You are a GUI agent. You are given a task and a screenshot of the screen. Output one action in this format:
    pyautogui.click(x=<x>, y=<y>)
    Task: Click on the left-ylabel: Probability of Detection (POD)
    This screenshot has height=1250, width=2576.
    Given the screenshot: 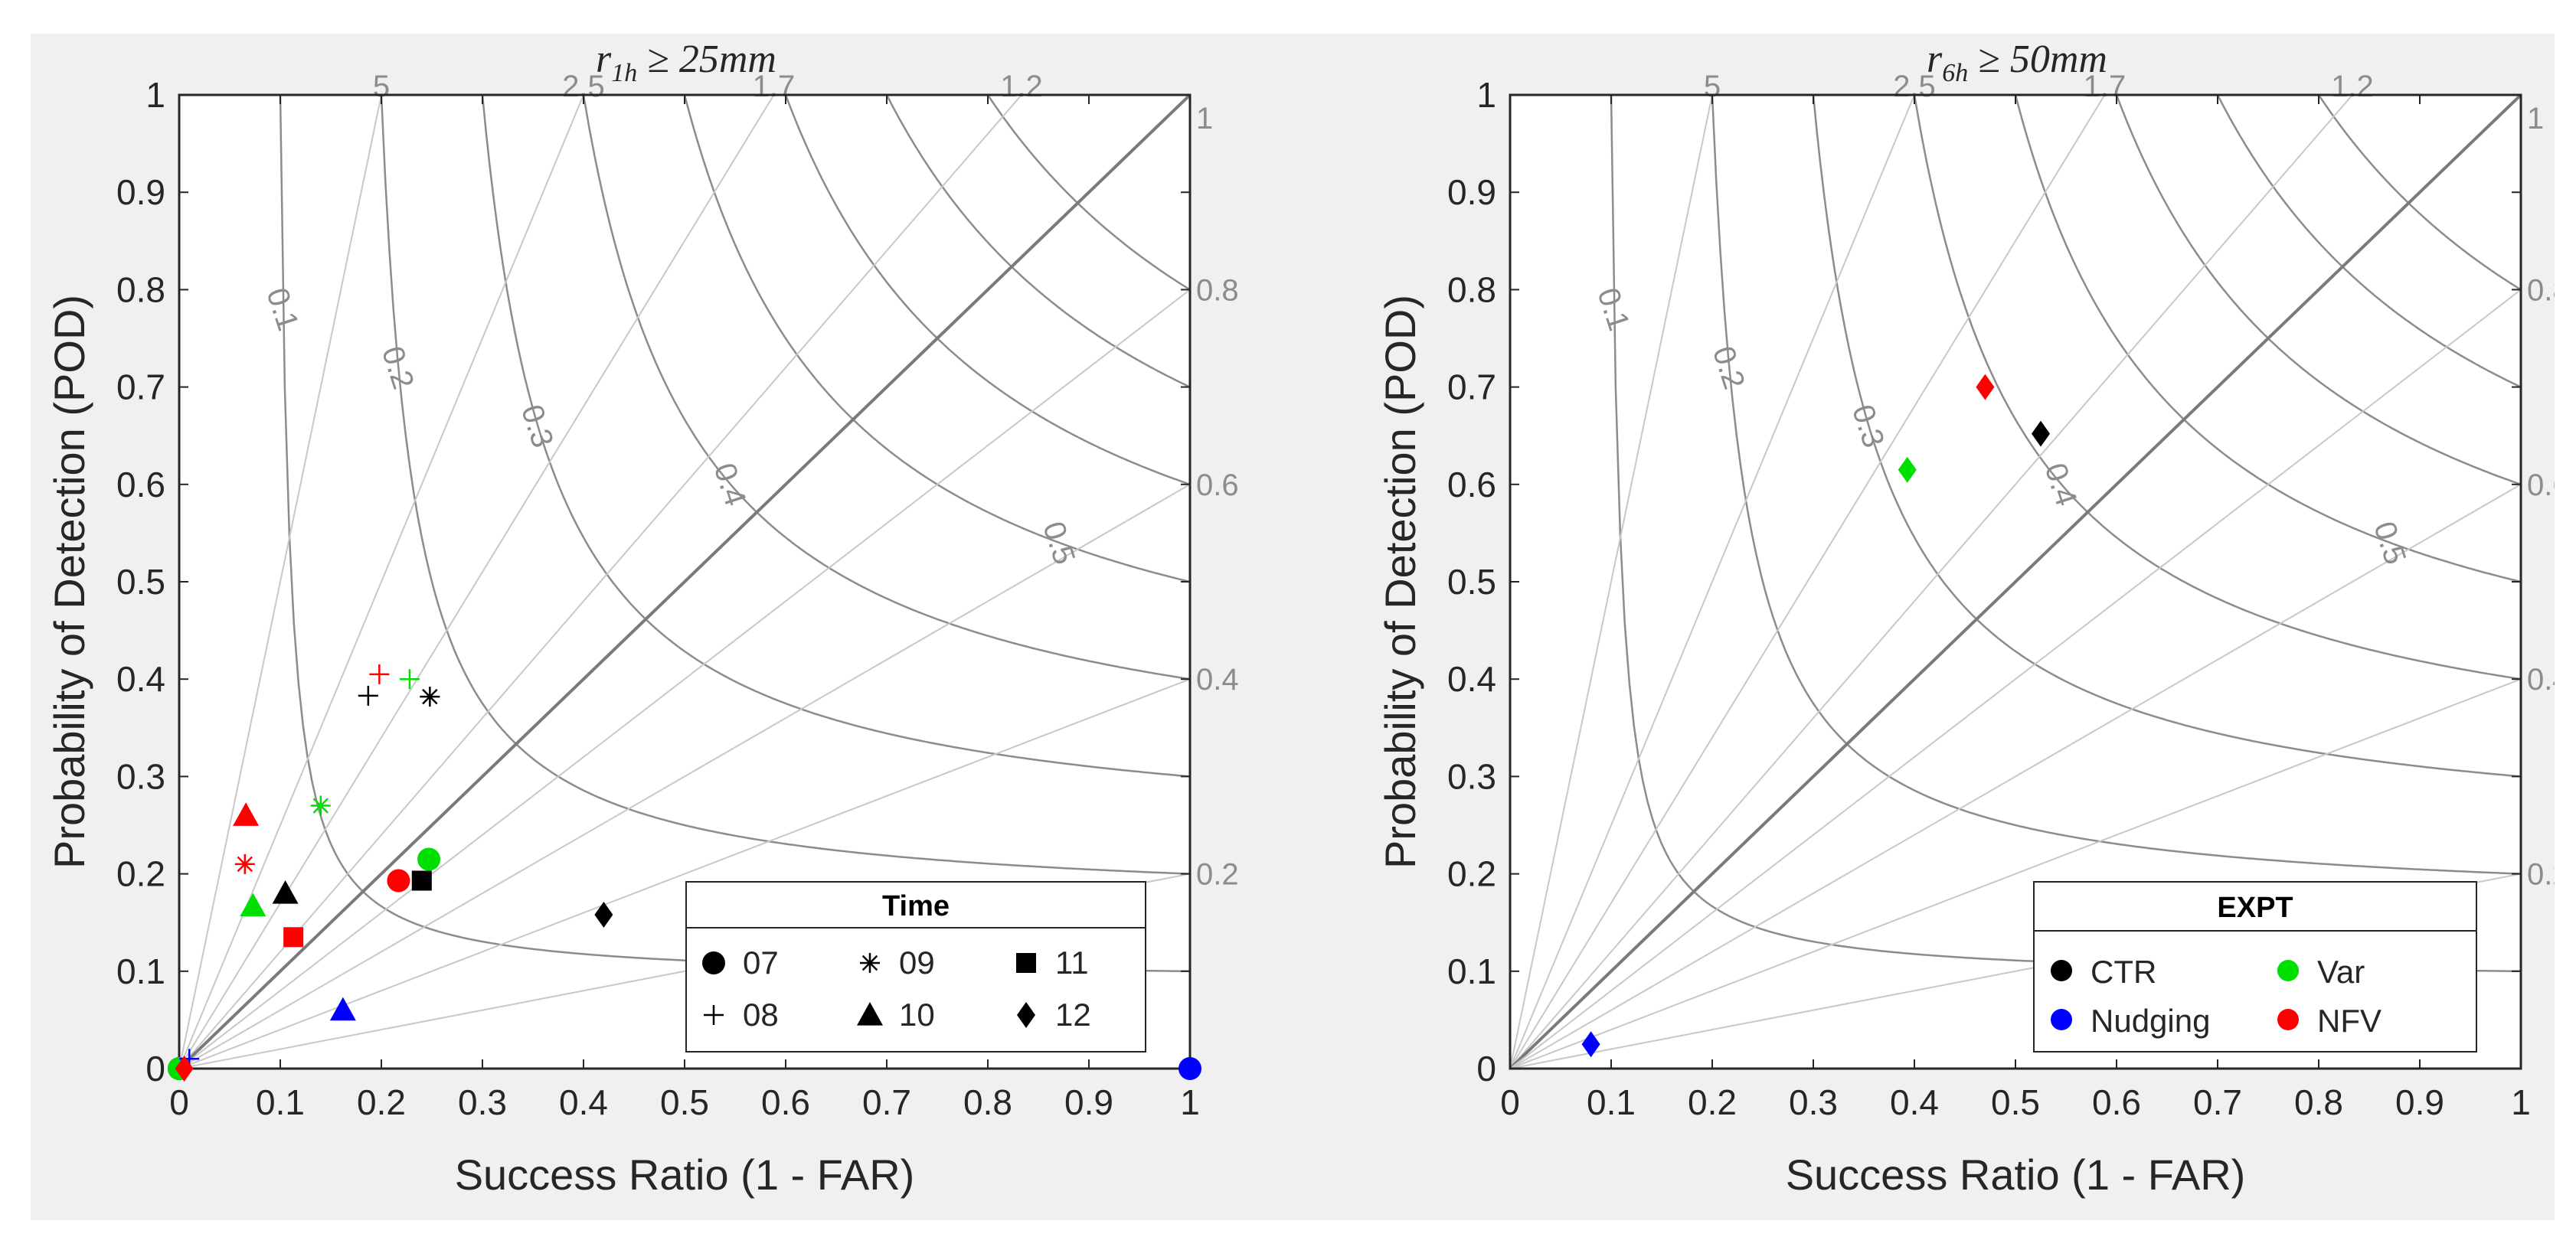 What is the action you would take?
    pyautogui.click(x=69, y=582)
    